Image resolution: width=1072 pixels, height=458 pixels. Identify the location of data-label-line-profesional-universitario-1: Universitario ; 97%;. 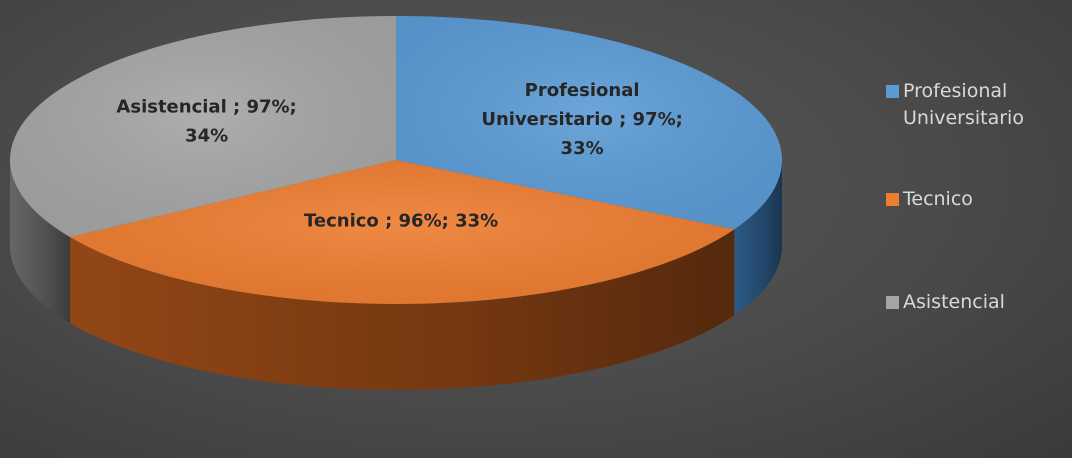
(581, 119).